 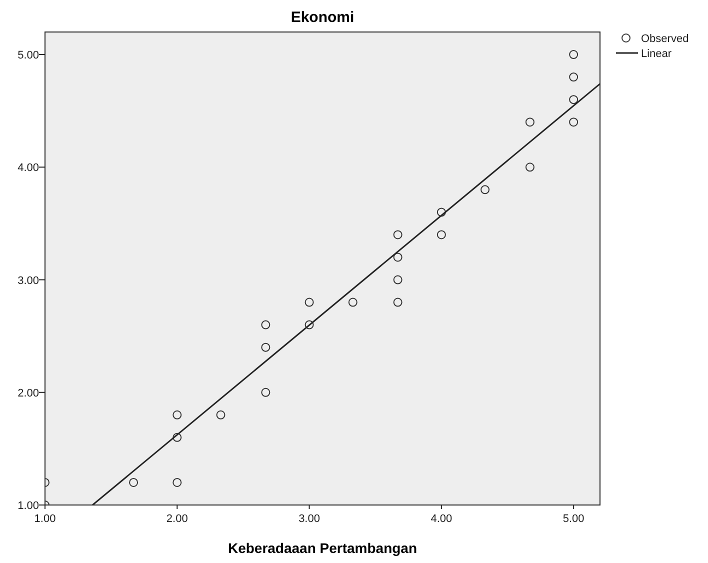 I want to click on y-tick-label: 3.00, so click(x=28, y=280).